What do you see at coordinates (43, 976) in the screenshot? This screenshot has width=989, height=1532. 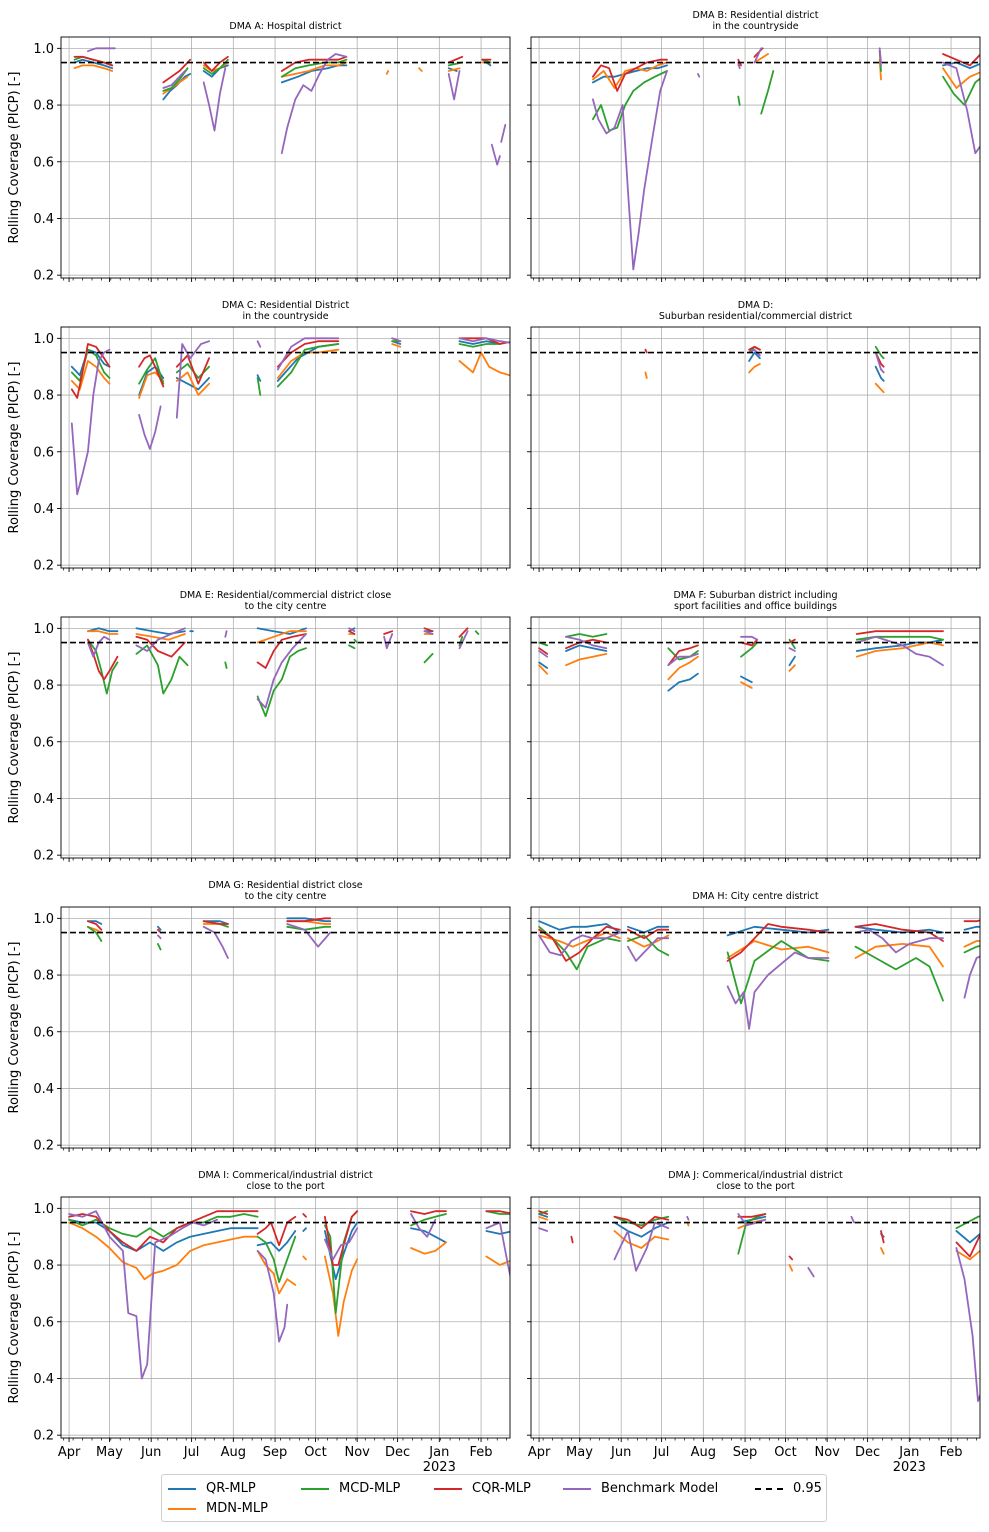 I see `y-tick-label: 0.8` at bounding box center [43, 976].